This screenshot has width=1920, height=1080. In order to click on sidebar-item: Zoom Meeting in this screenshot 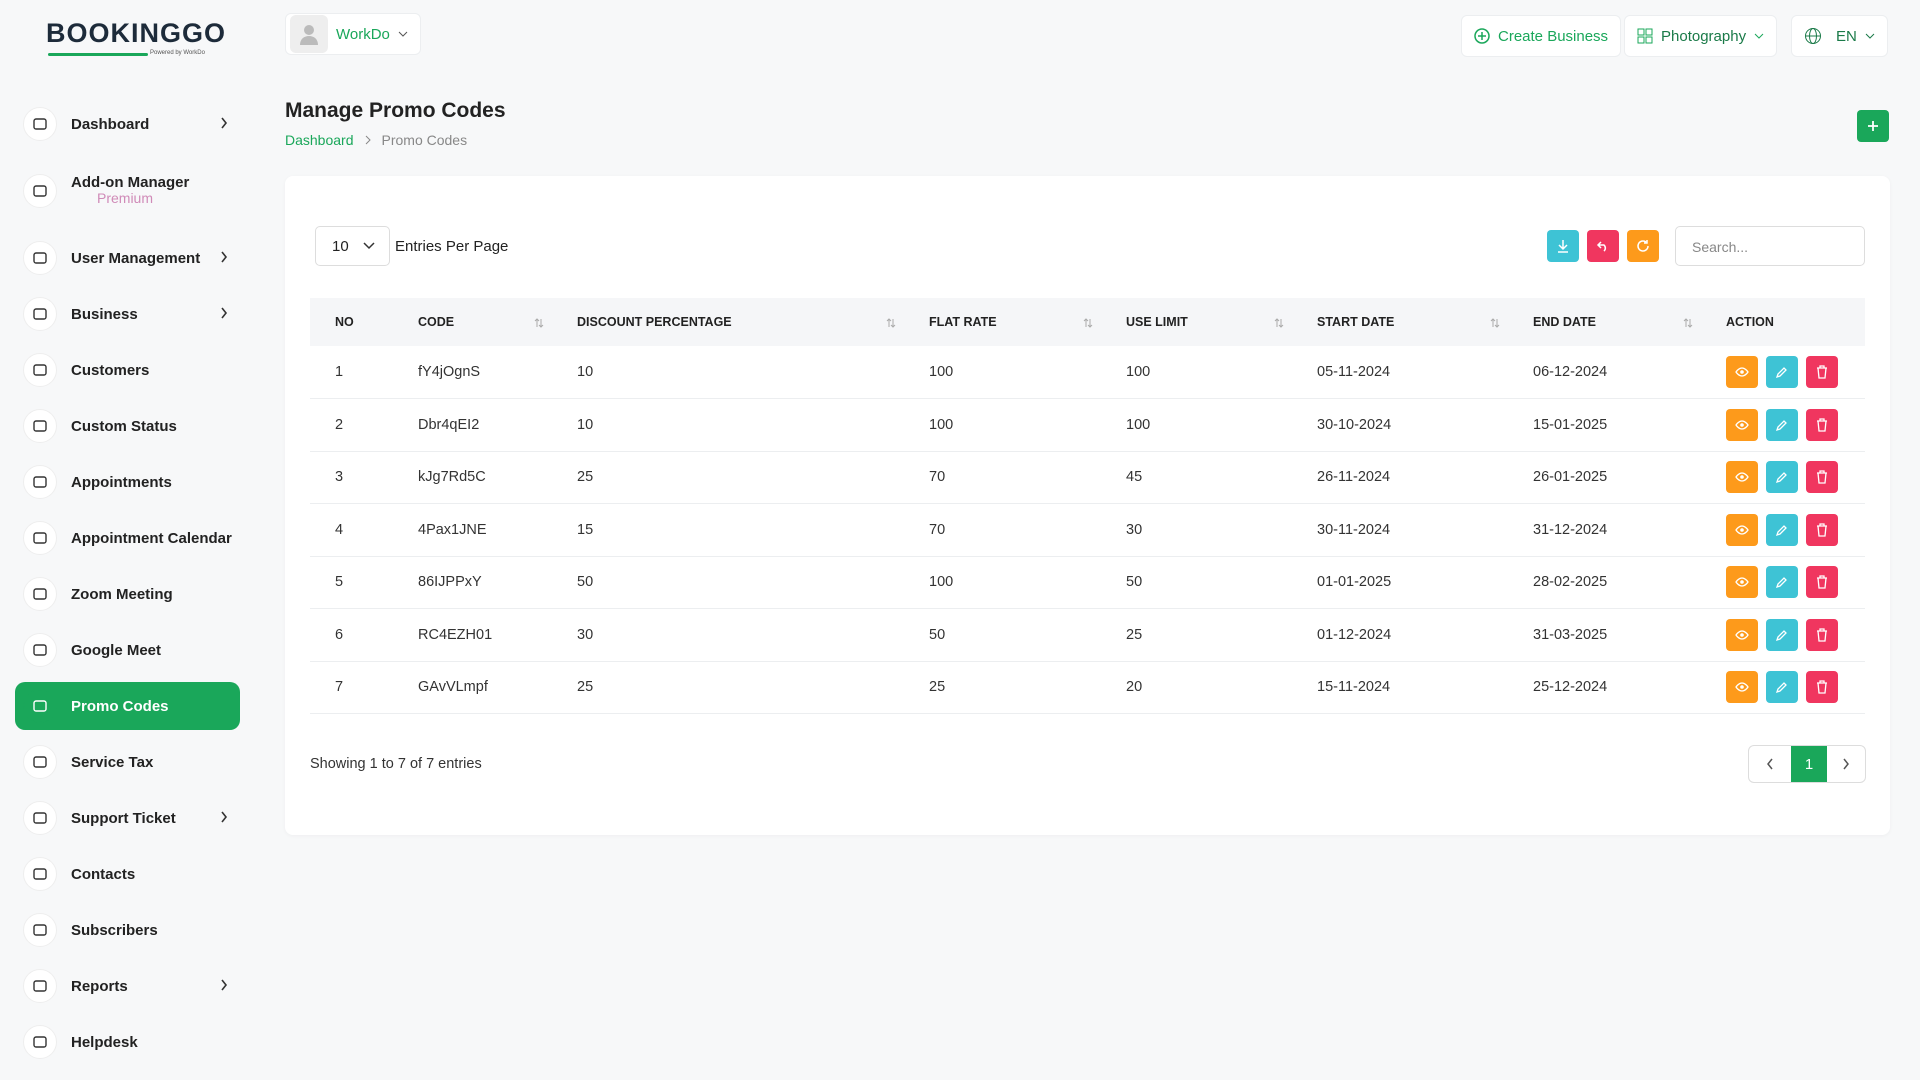, I will do `click(127, 594)`.